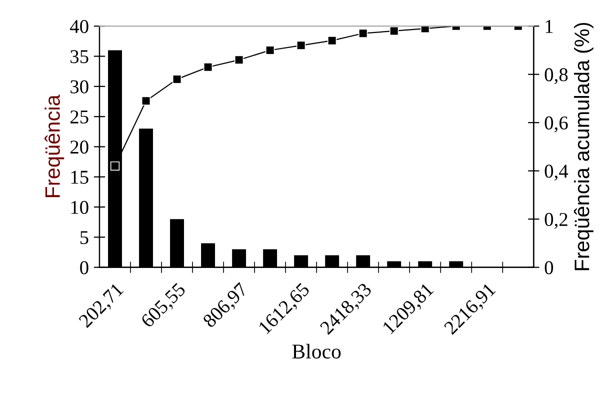 The width and height of the screenshot is (603, 402). I want to click on y-tick-label: 35, so click(79, 57).